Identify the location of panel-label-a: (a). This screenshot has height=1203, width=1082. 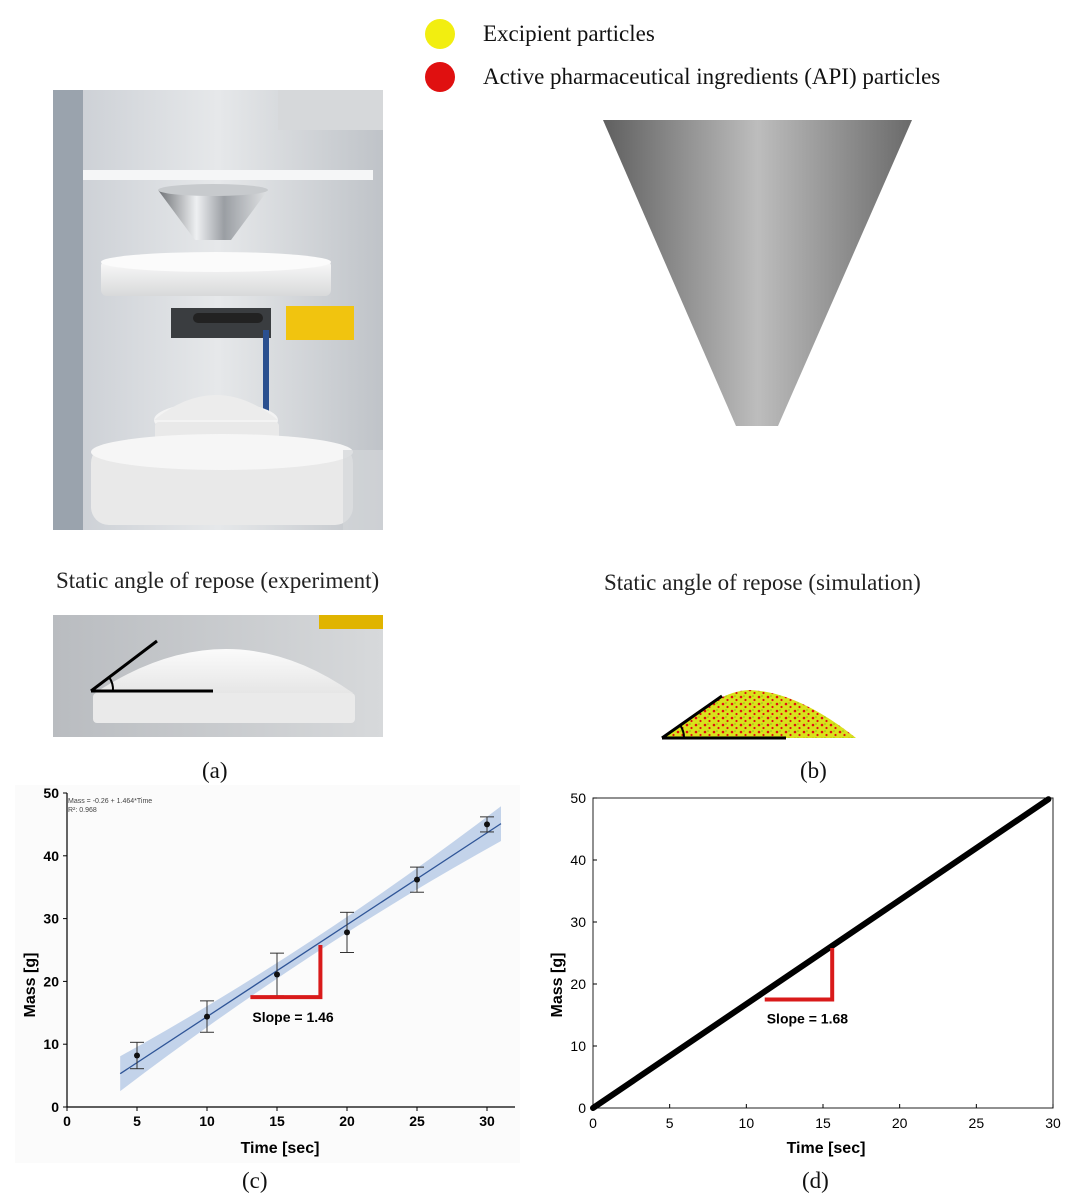
(215, 770).